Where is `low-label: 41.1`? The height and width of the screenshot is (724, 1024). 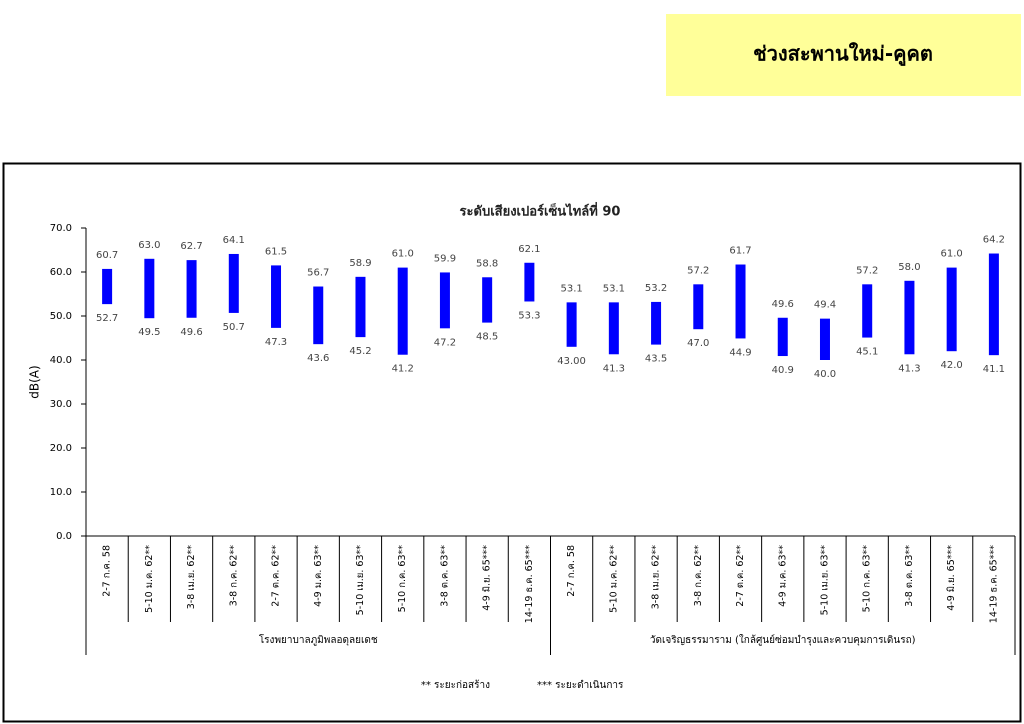
low-label: 41.1 is located at coordinates (994, 369).